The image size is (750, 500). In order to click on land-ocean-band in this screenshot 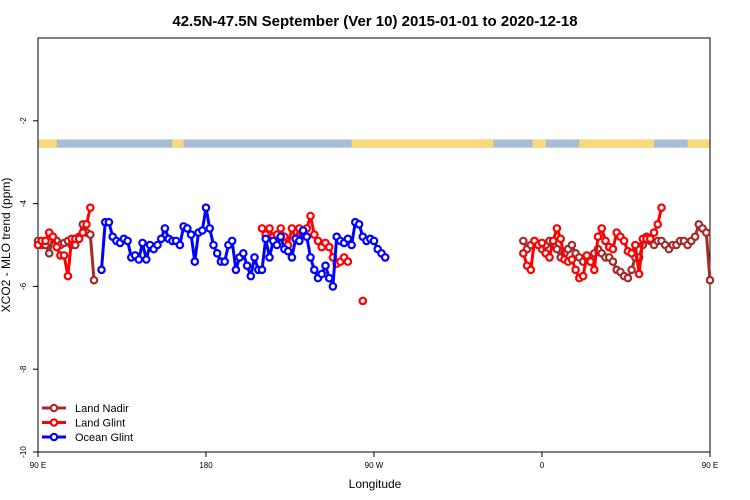, I will do `click(374, 143)`.